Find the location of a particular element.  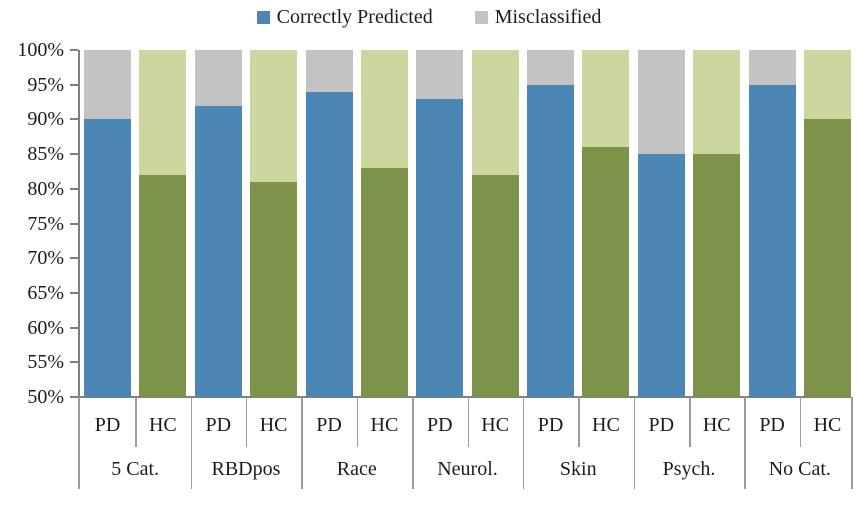

x-axis-group-label: No Cat. is located at coordinates (799, 469).